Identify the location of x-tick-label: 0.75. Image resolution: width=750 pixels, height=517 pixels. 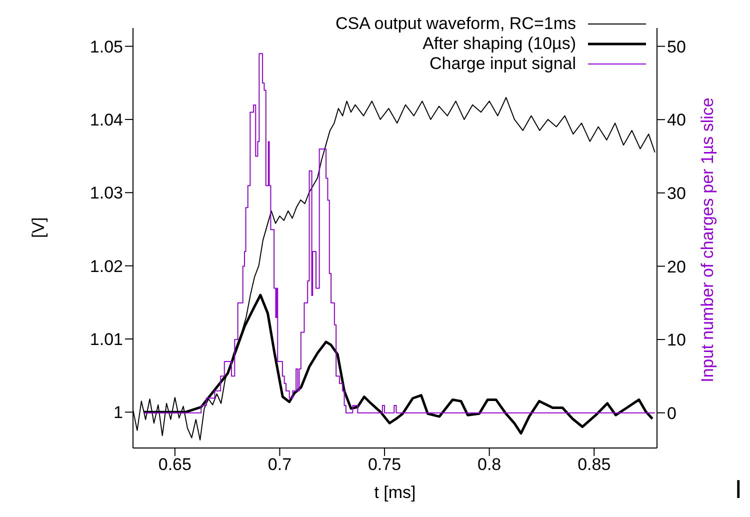
(385, 464).